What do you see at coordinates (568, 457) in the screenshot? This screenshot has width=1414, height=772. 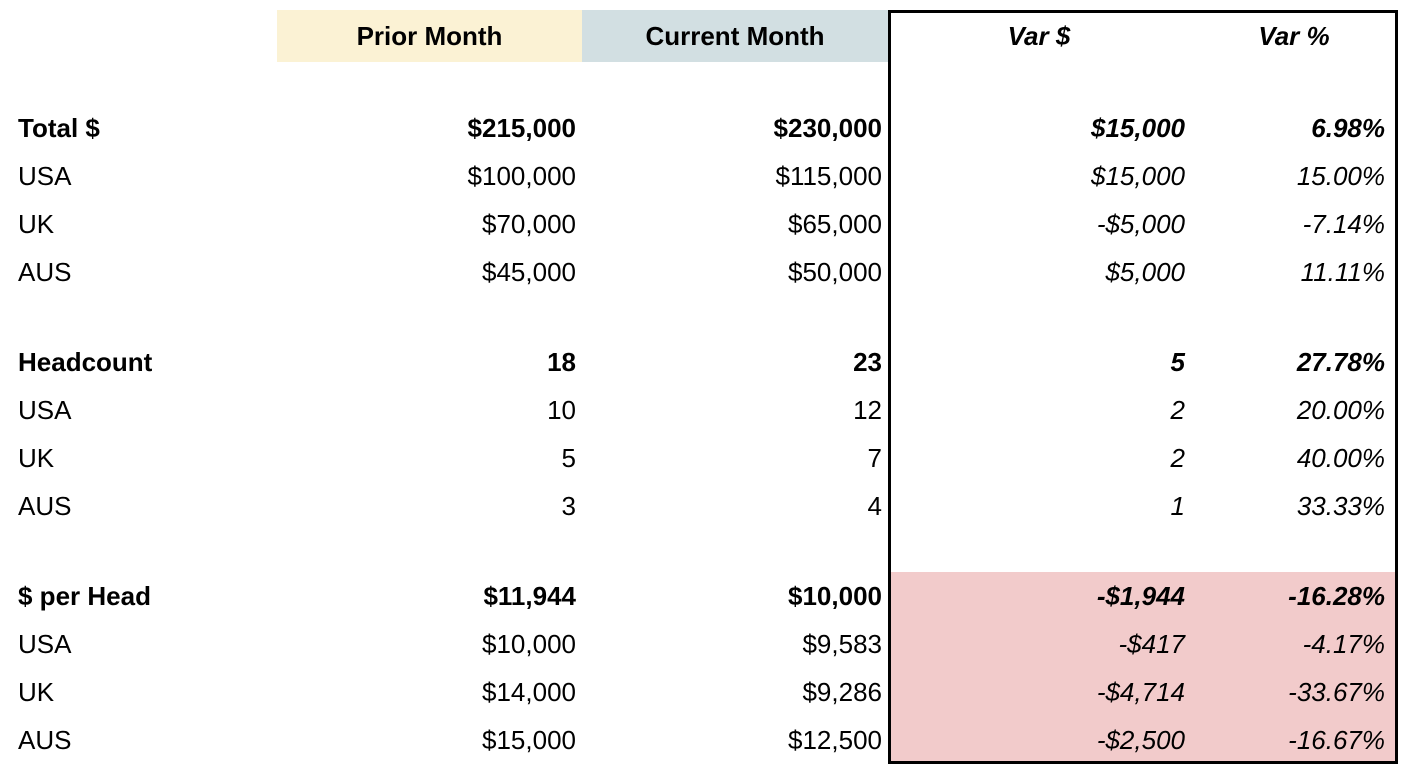 I see `prior-value: 5` at bounding box center [568, 457].